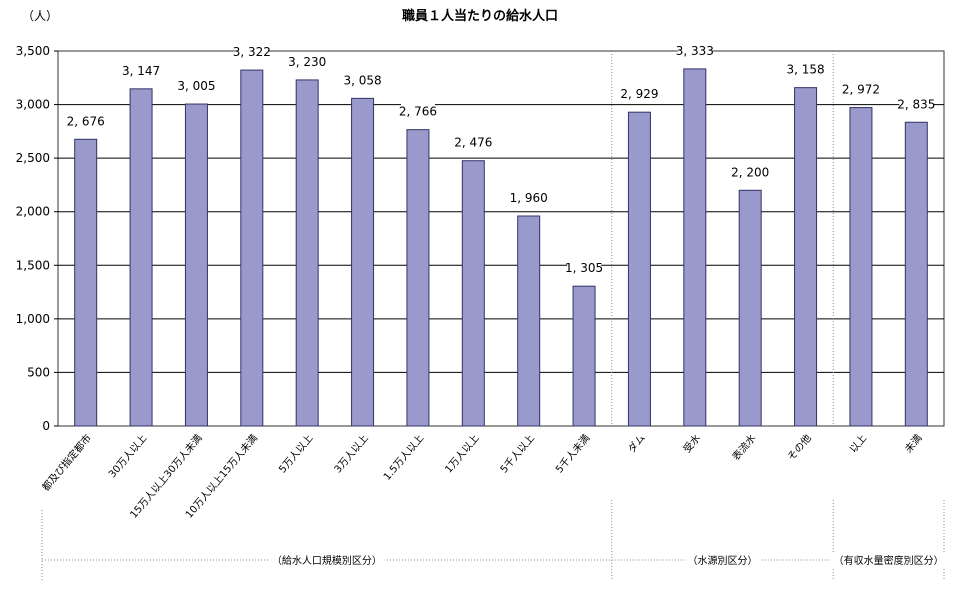  Describe the element at coordinates (295, 453) in the screenshot. I see `category-label: 5万人以上` at that location.